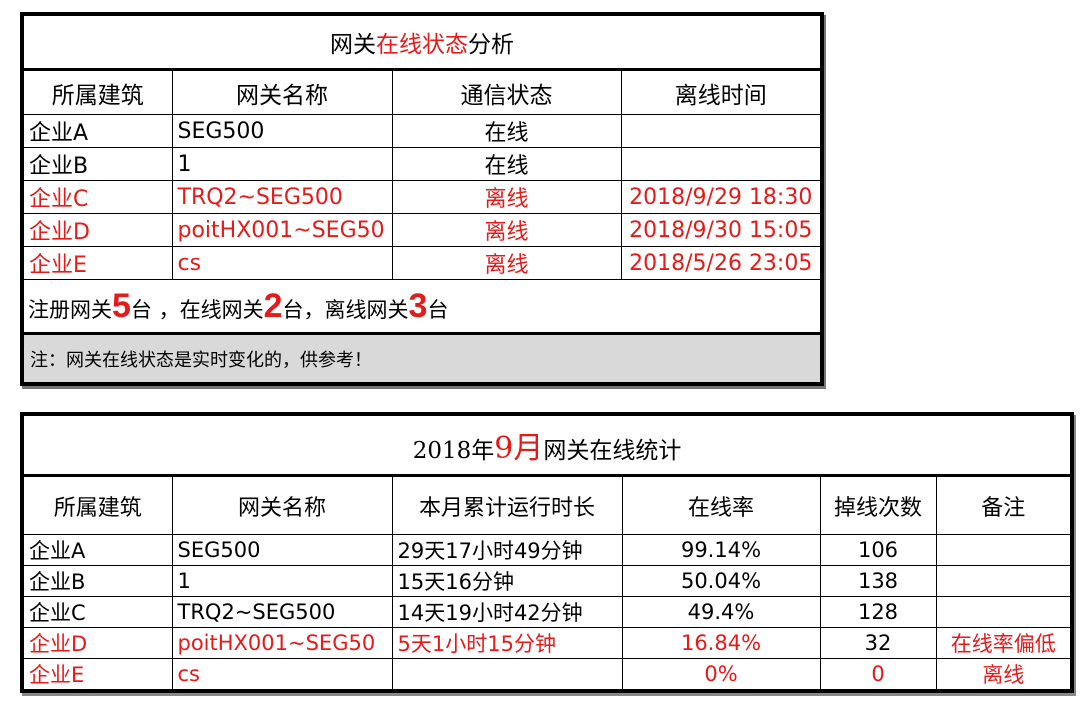 This screenshot has width=1080, height=708. I want to click on cell-offline-time: 2018/9/30 15:05, so click(721, 230).